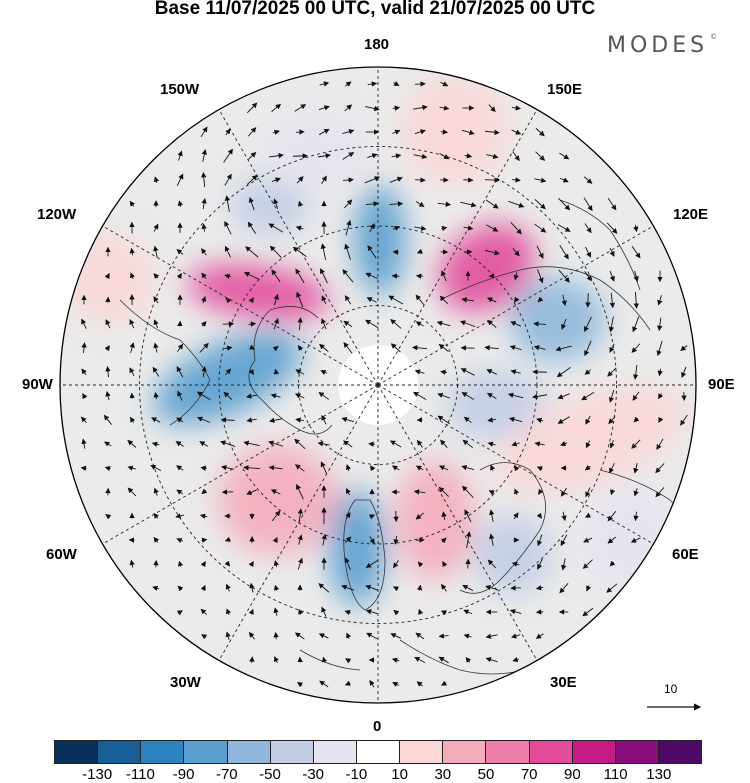 This screenshot has width=750, height=783. I want to click on lon-label-90e: 90E, so click(721, 384).